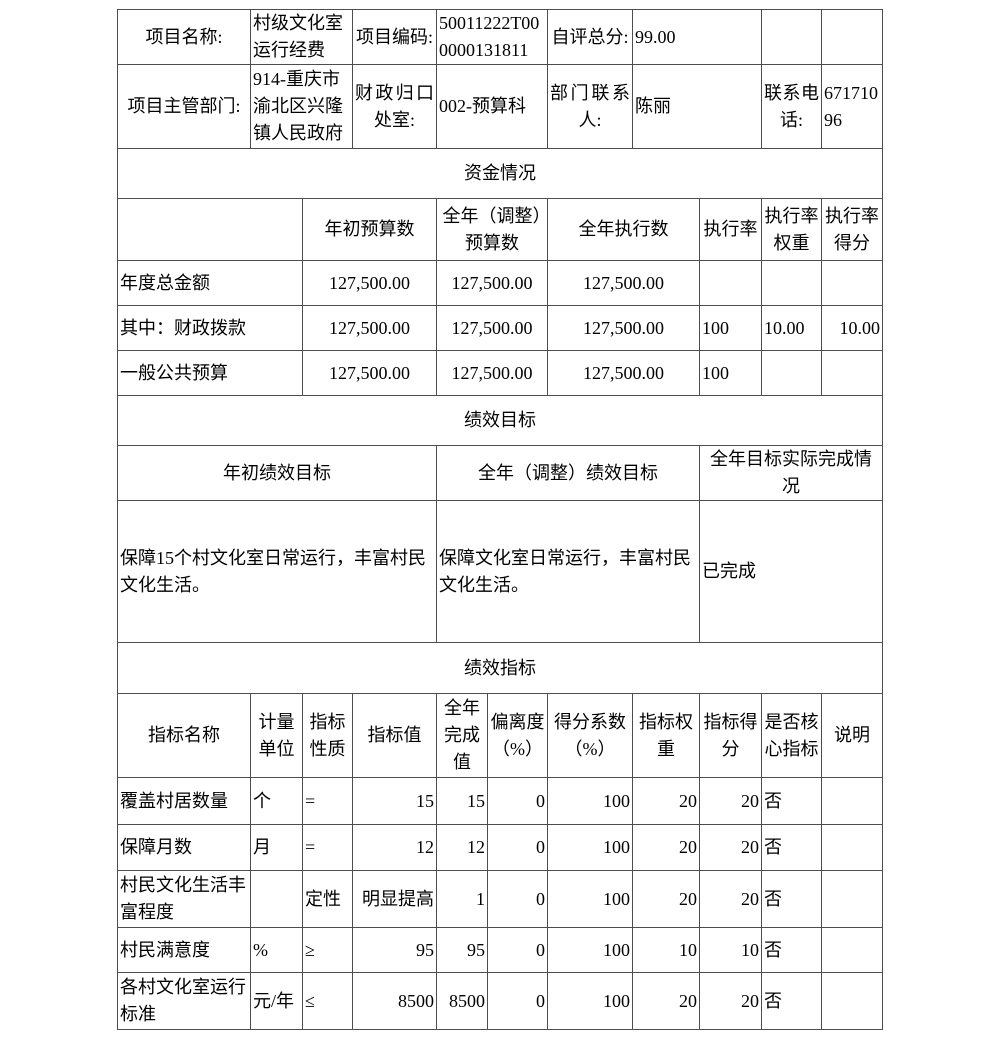 This screenshot has width=1000, height=1042. Describe the element at coordinates (276, 571) in the screenshot. I see `goal-initial-text: 保障15个村文化室日常运行，丰富村民文化生活。` at that location.